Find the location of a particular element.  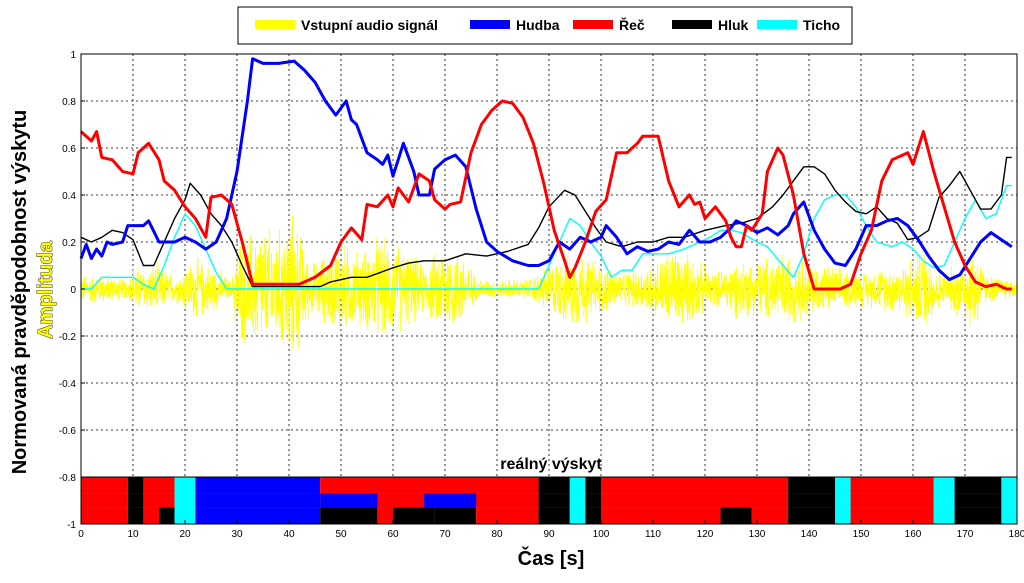

y-tick-label: -0.8 is located at coordinates (68, 478).